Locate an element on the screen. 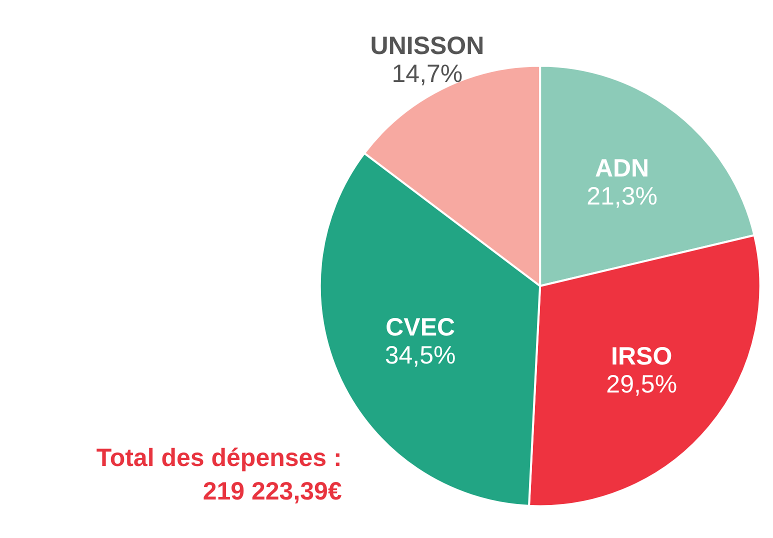 The image size is (773, 538). data-label: 34,5% is located at coordinates (420, 356).